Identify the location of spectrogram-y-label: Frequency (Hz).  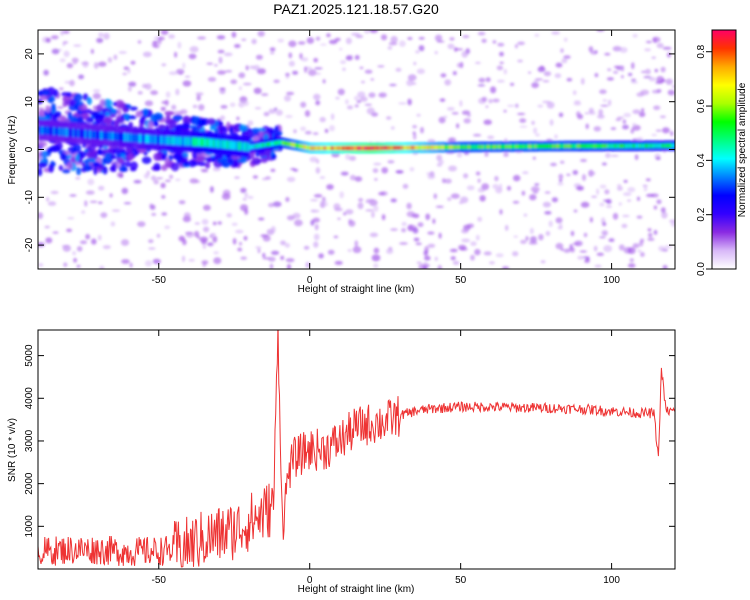
(12, 150).